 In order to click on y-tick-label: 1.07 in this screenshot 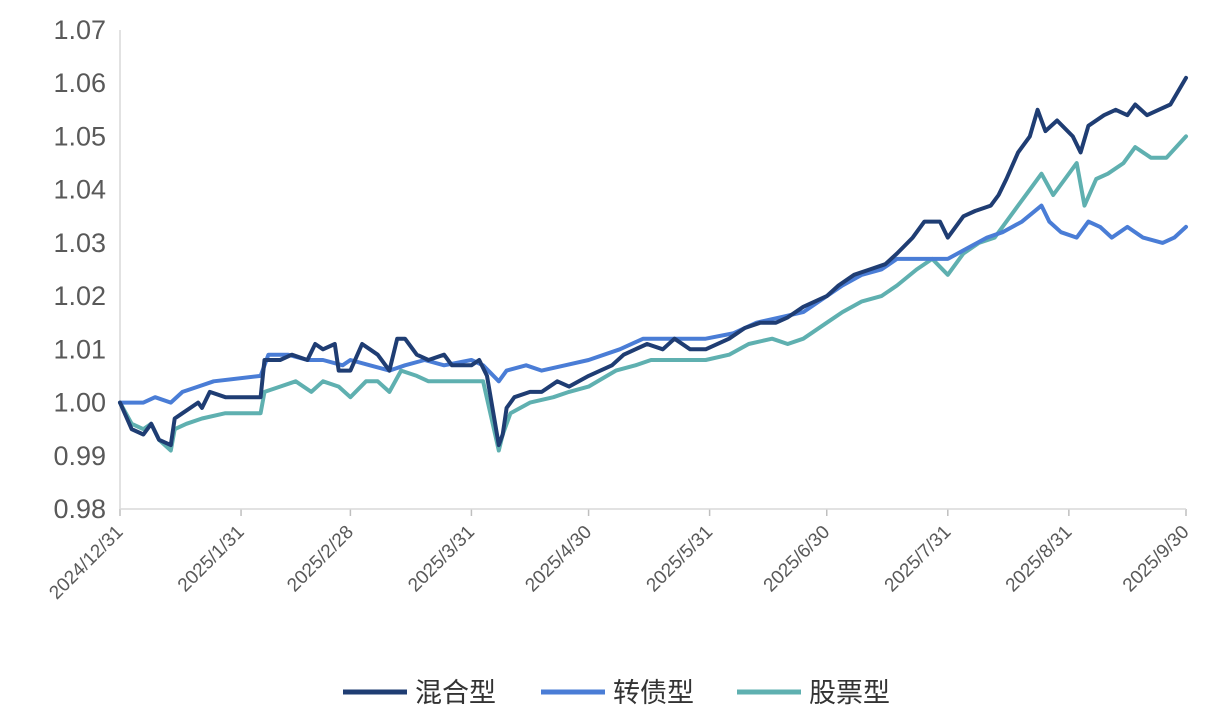, I will do `click(79, 30)`.